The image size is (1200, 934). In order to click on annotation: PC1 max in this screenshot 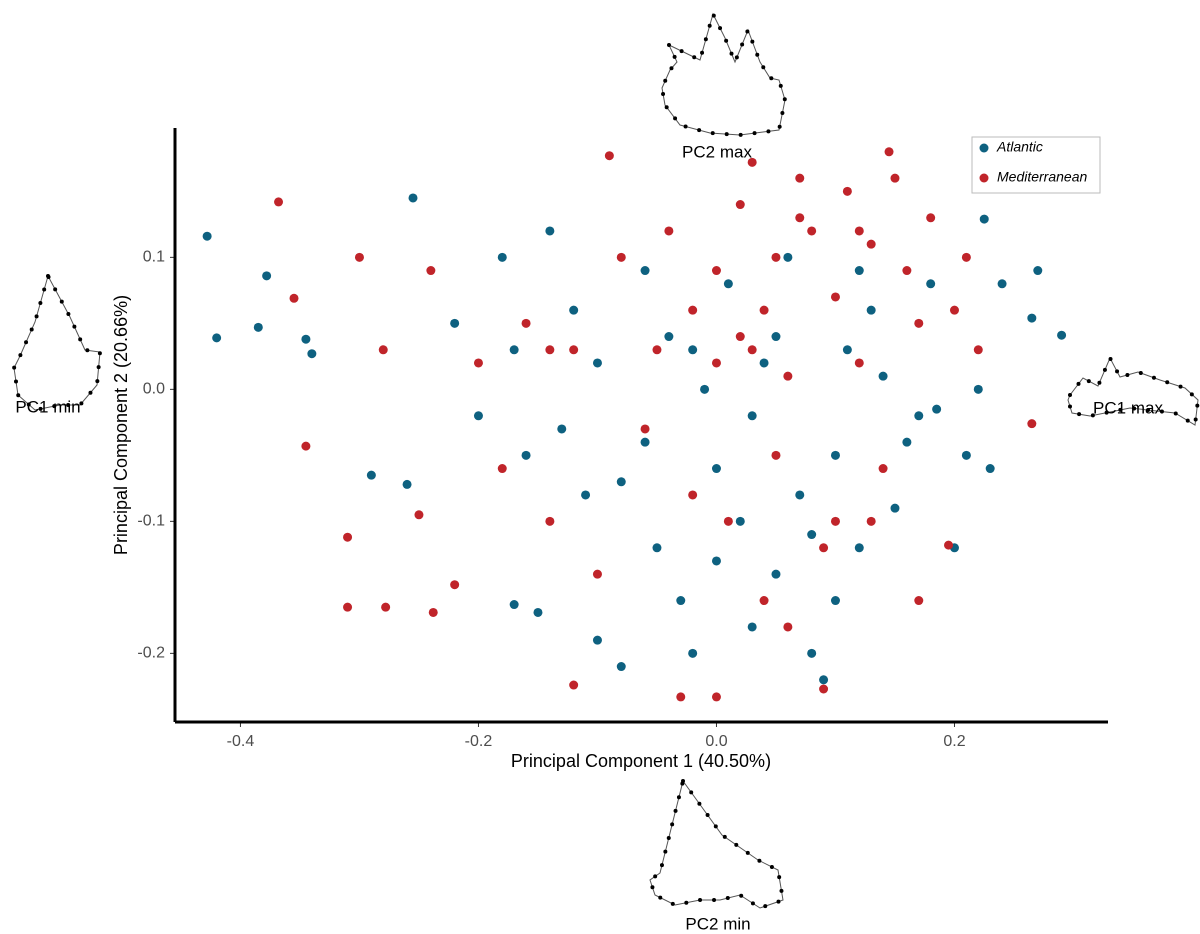, I will do `click(1128, 407)`.